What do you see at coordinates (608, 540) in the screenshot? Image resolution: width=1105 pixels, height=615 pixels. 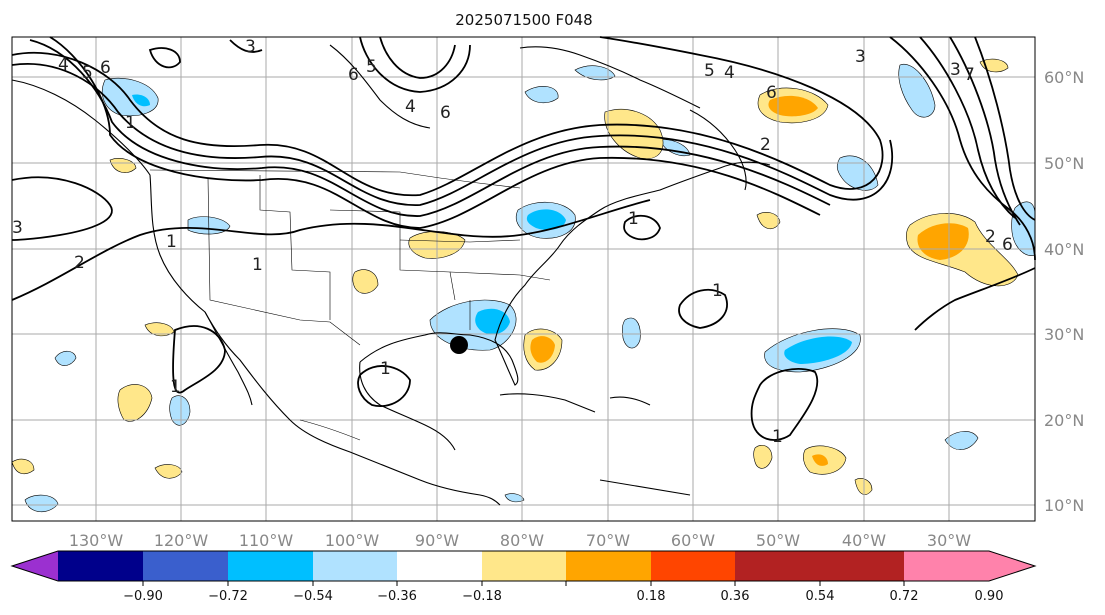 I see `lon-tick-label: 70°W` at bounding box center [608, 540].